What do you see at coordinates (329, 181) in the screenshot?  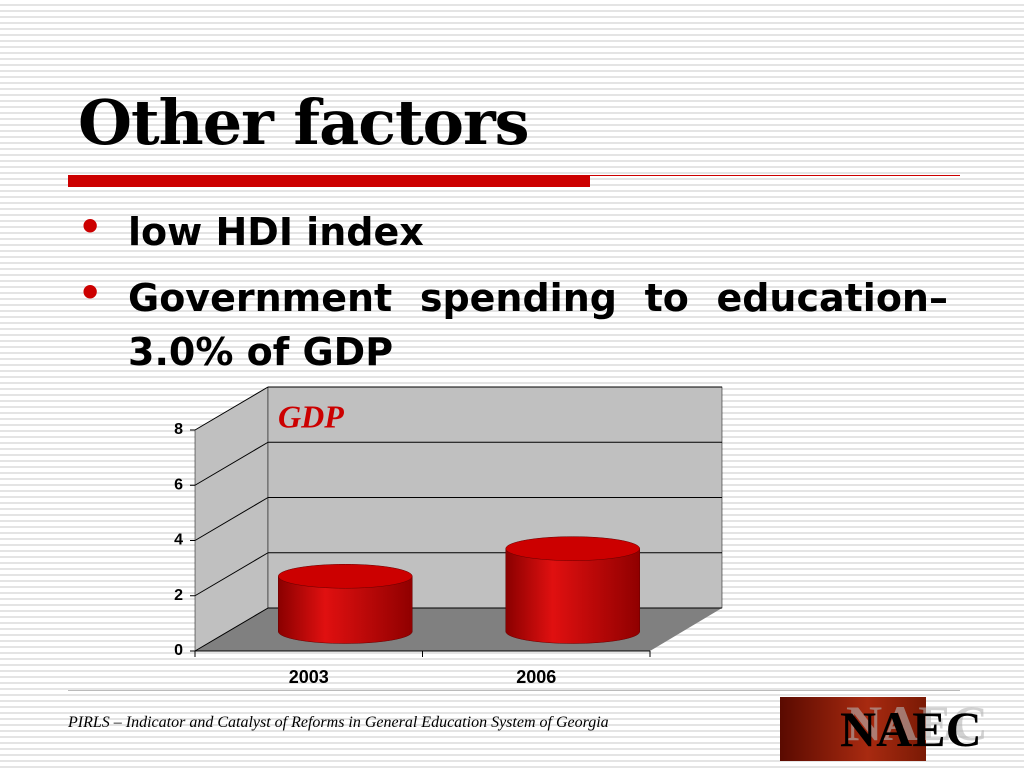 I see `title-bar` at bounding box center [329, 181].